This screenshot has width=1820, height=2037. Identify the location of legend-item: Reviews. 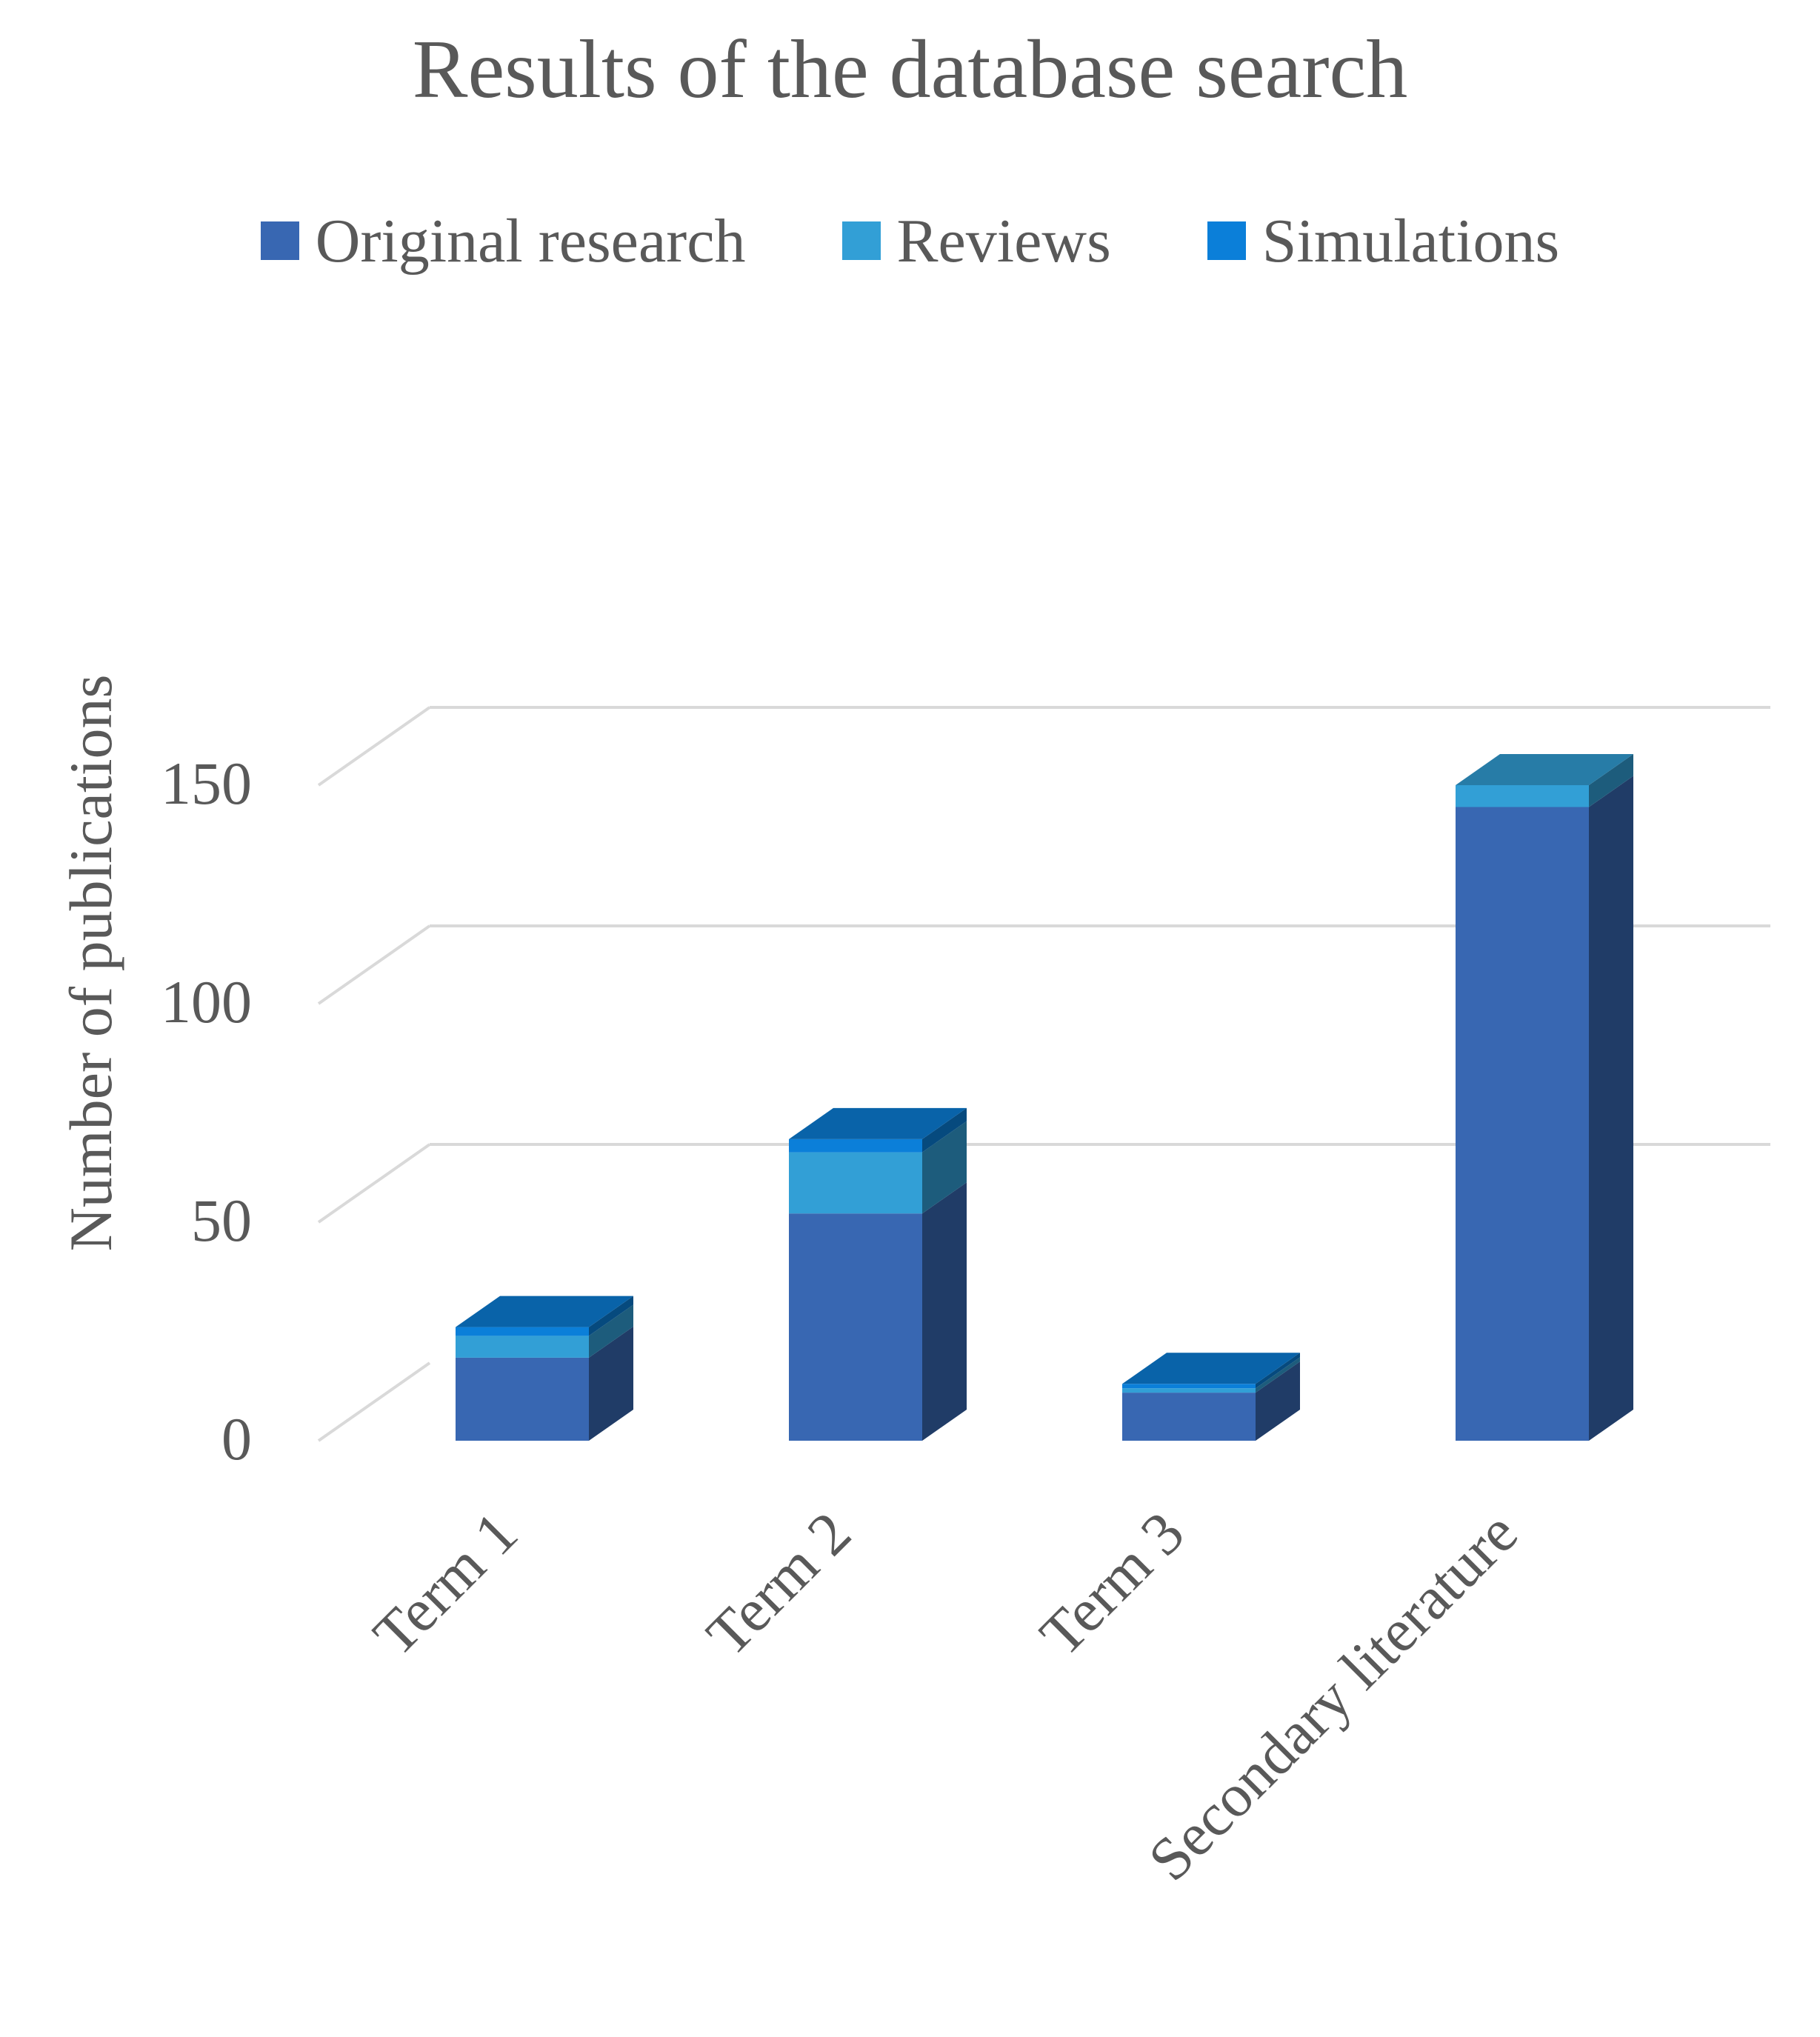
(976, 241).